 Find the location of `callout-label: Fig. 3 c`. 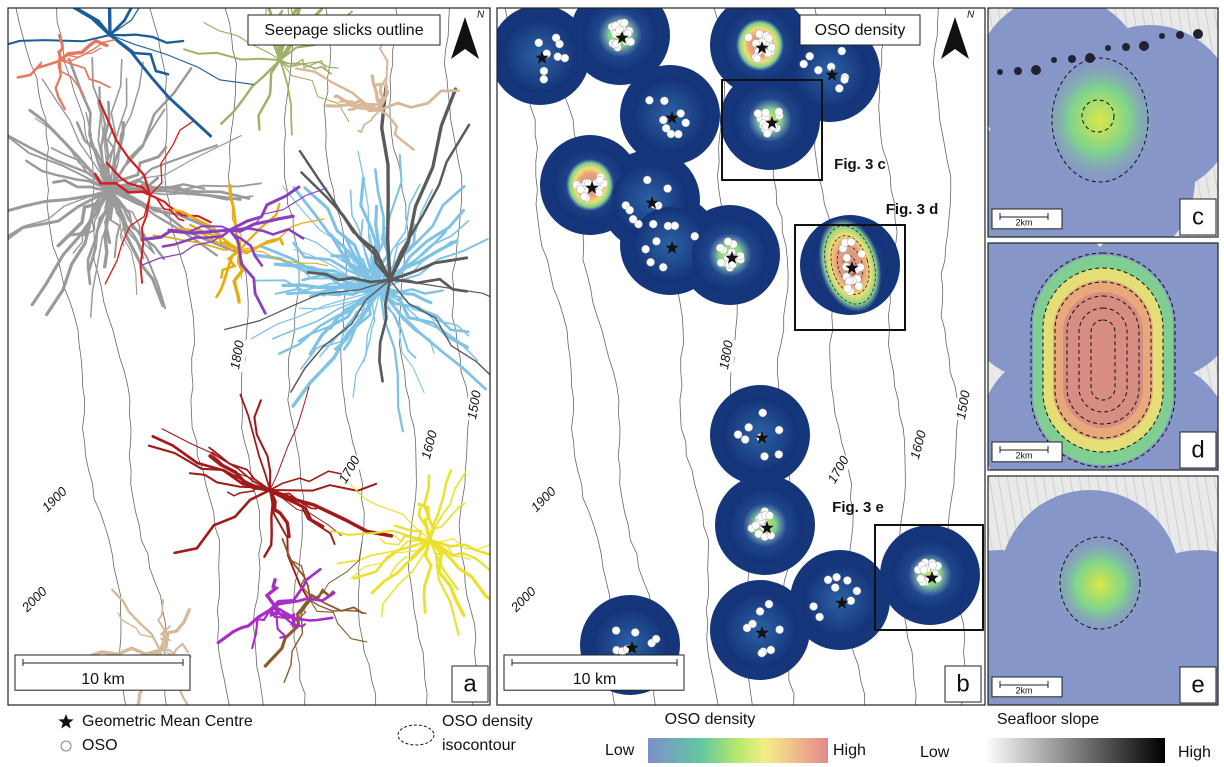

callout-label: Fig. 3 c is located at coordinates (860, 164).